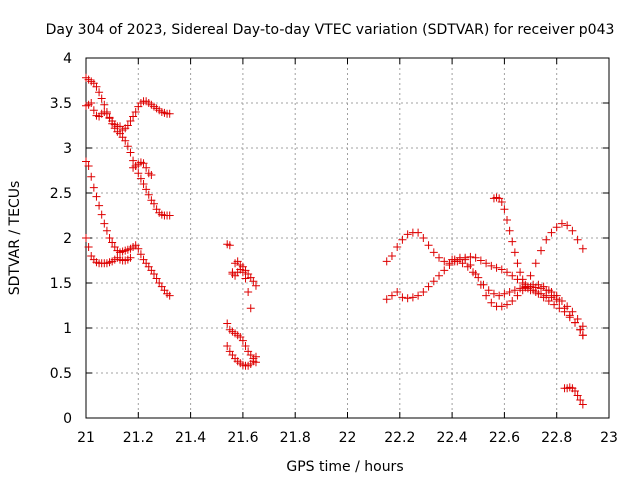  What do you see at coordinates (67, 239) in the screenshot?
I see `y-tick-label: 2` at bounding box center [67, 239].